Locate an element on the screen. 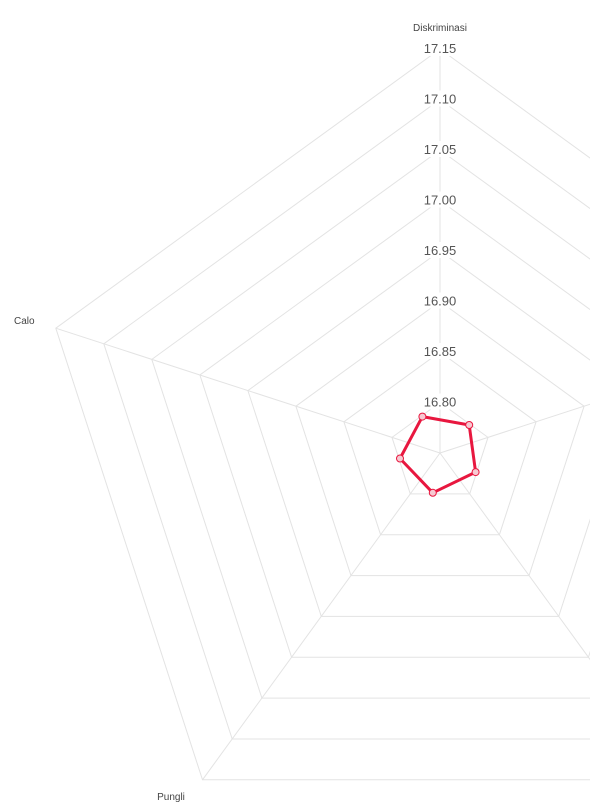 Image resolution: width=590 pixels, height=802 pixels. tick-label: 16.80 is located at coordinates (440, 402).